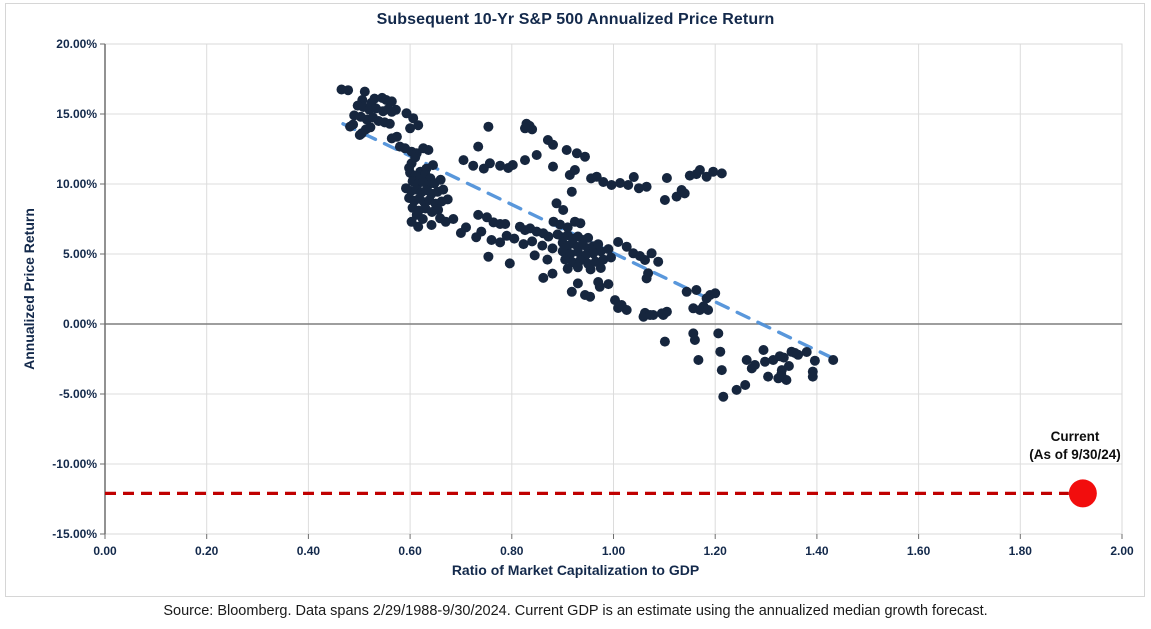 Image resolution: width=1151 pixels, height=629 pixels. What do you see at coordinates (76, 114) in the screenshot?
I see `y-tick-label: 15.00%` at bounding box center [76, 114].